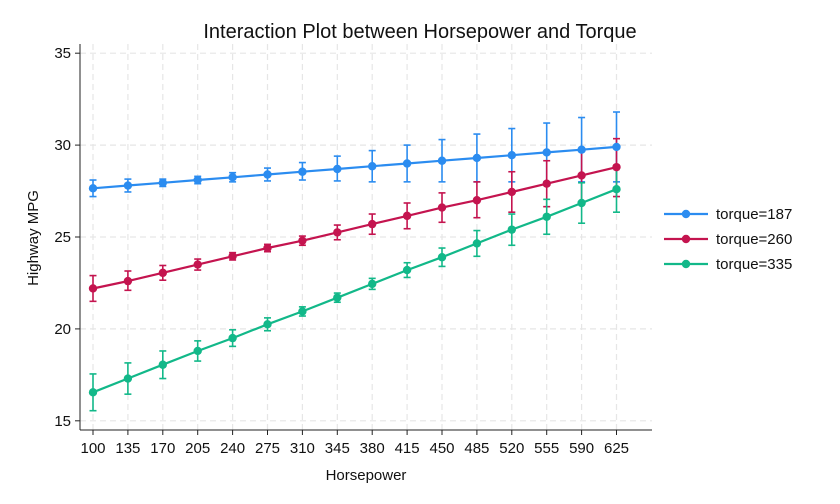  I want to click on x-tick-label: 415, so click(407, 448).